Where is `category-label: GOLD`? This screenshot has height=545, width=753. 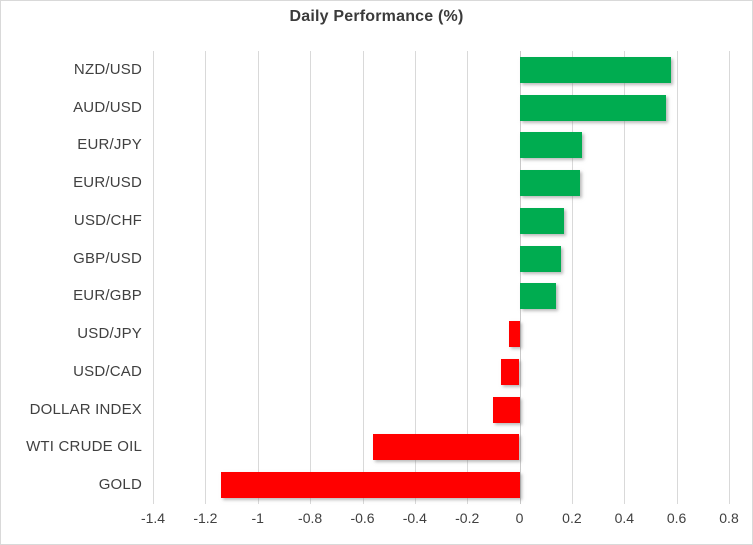
category-label: GOLD is located at coordinates (120, 485).